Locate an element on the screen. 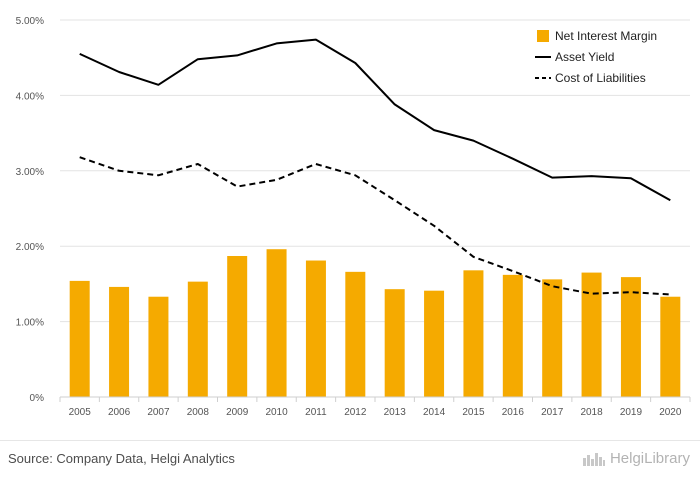  bar-2008 is located at coordinates (197, 339).